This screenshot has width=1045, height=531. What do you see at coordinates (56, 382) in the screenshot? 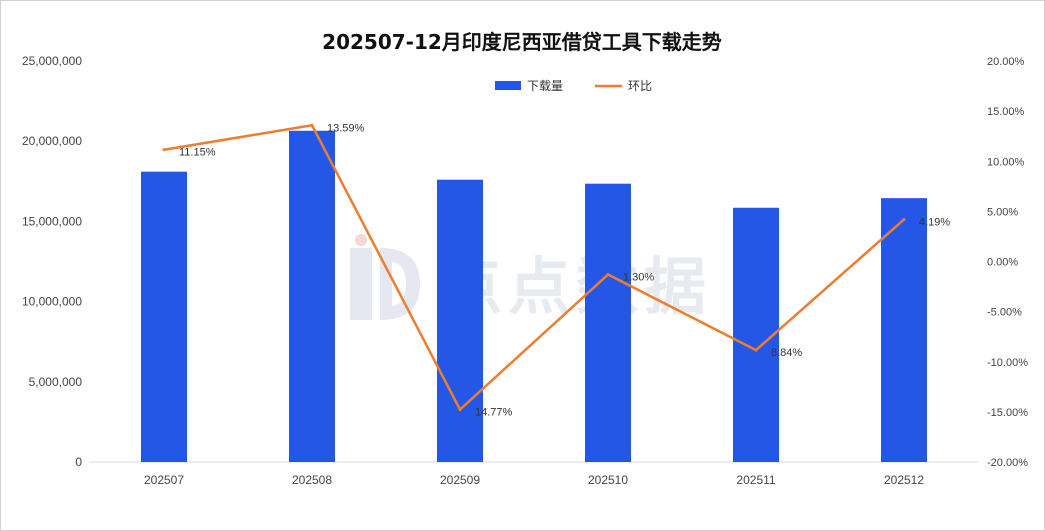
I see `y-tick-label: 5,000,000` at bounding box center [56, 382].